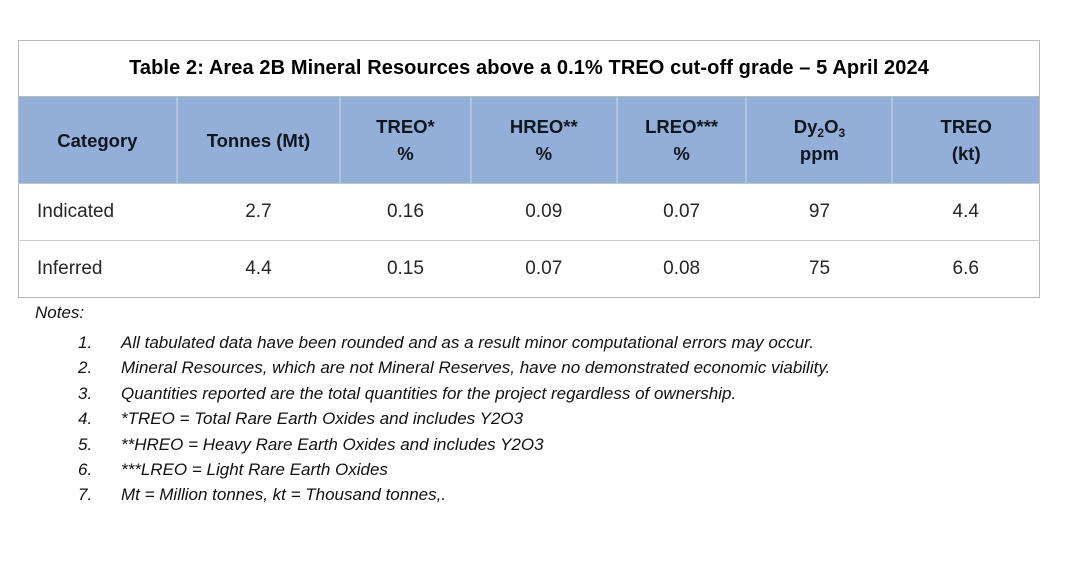 This screenshot has height=580, width=1068. I want to click on cell-inferred-tonnes: 4.4, so click(258, 269).